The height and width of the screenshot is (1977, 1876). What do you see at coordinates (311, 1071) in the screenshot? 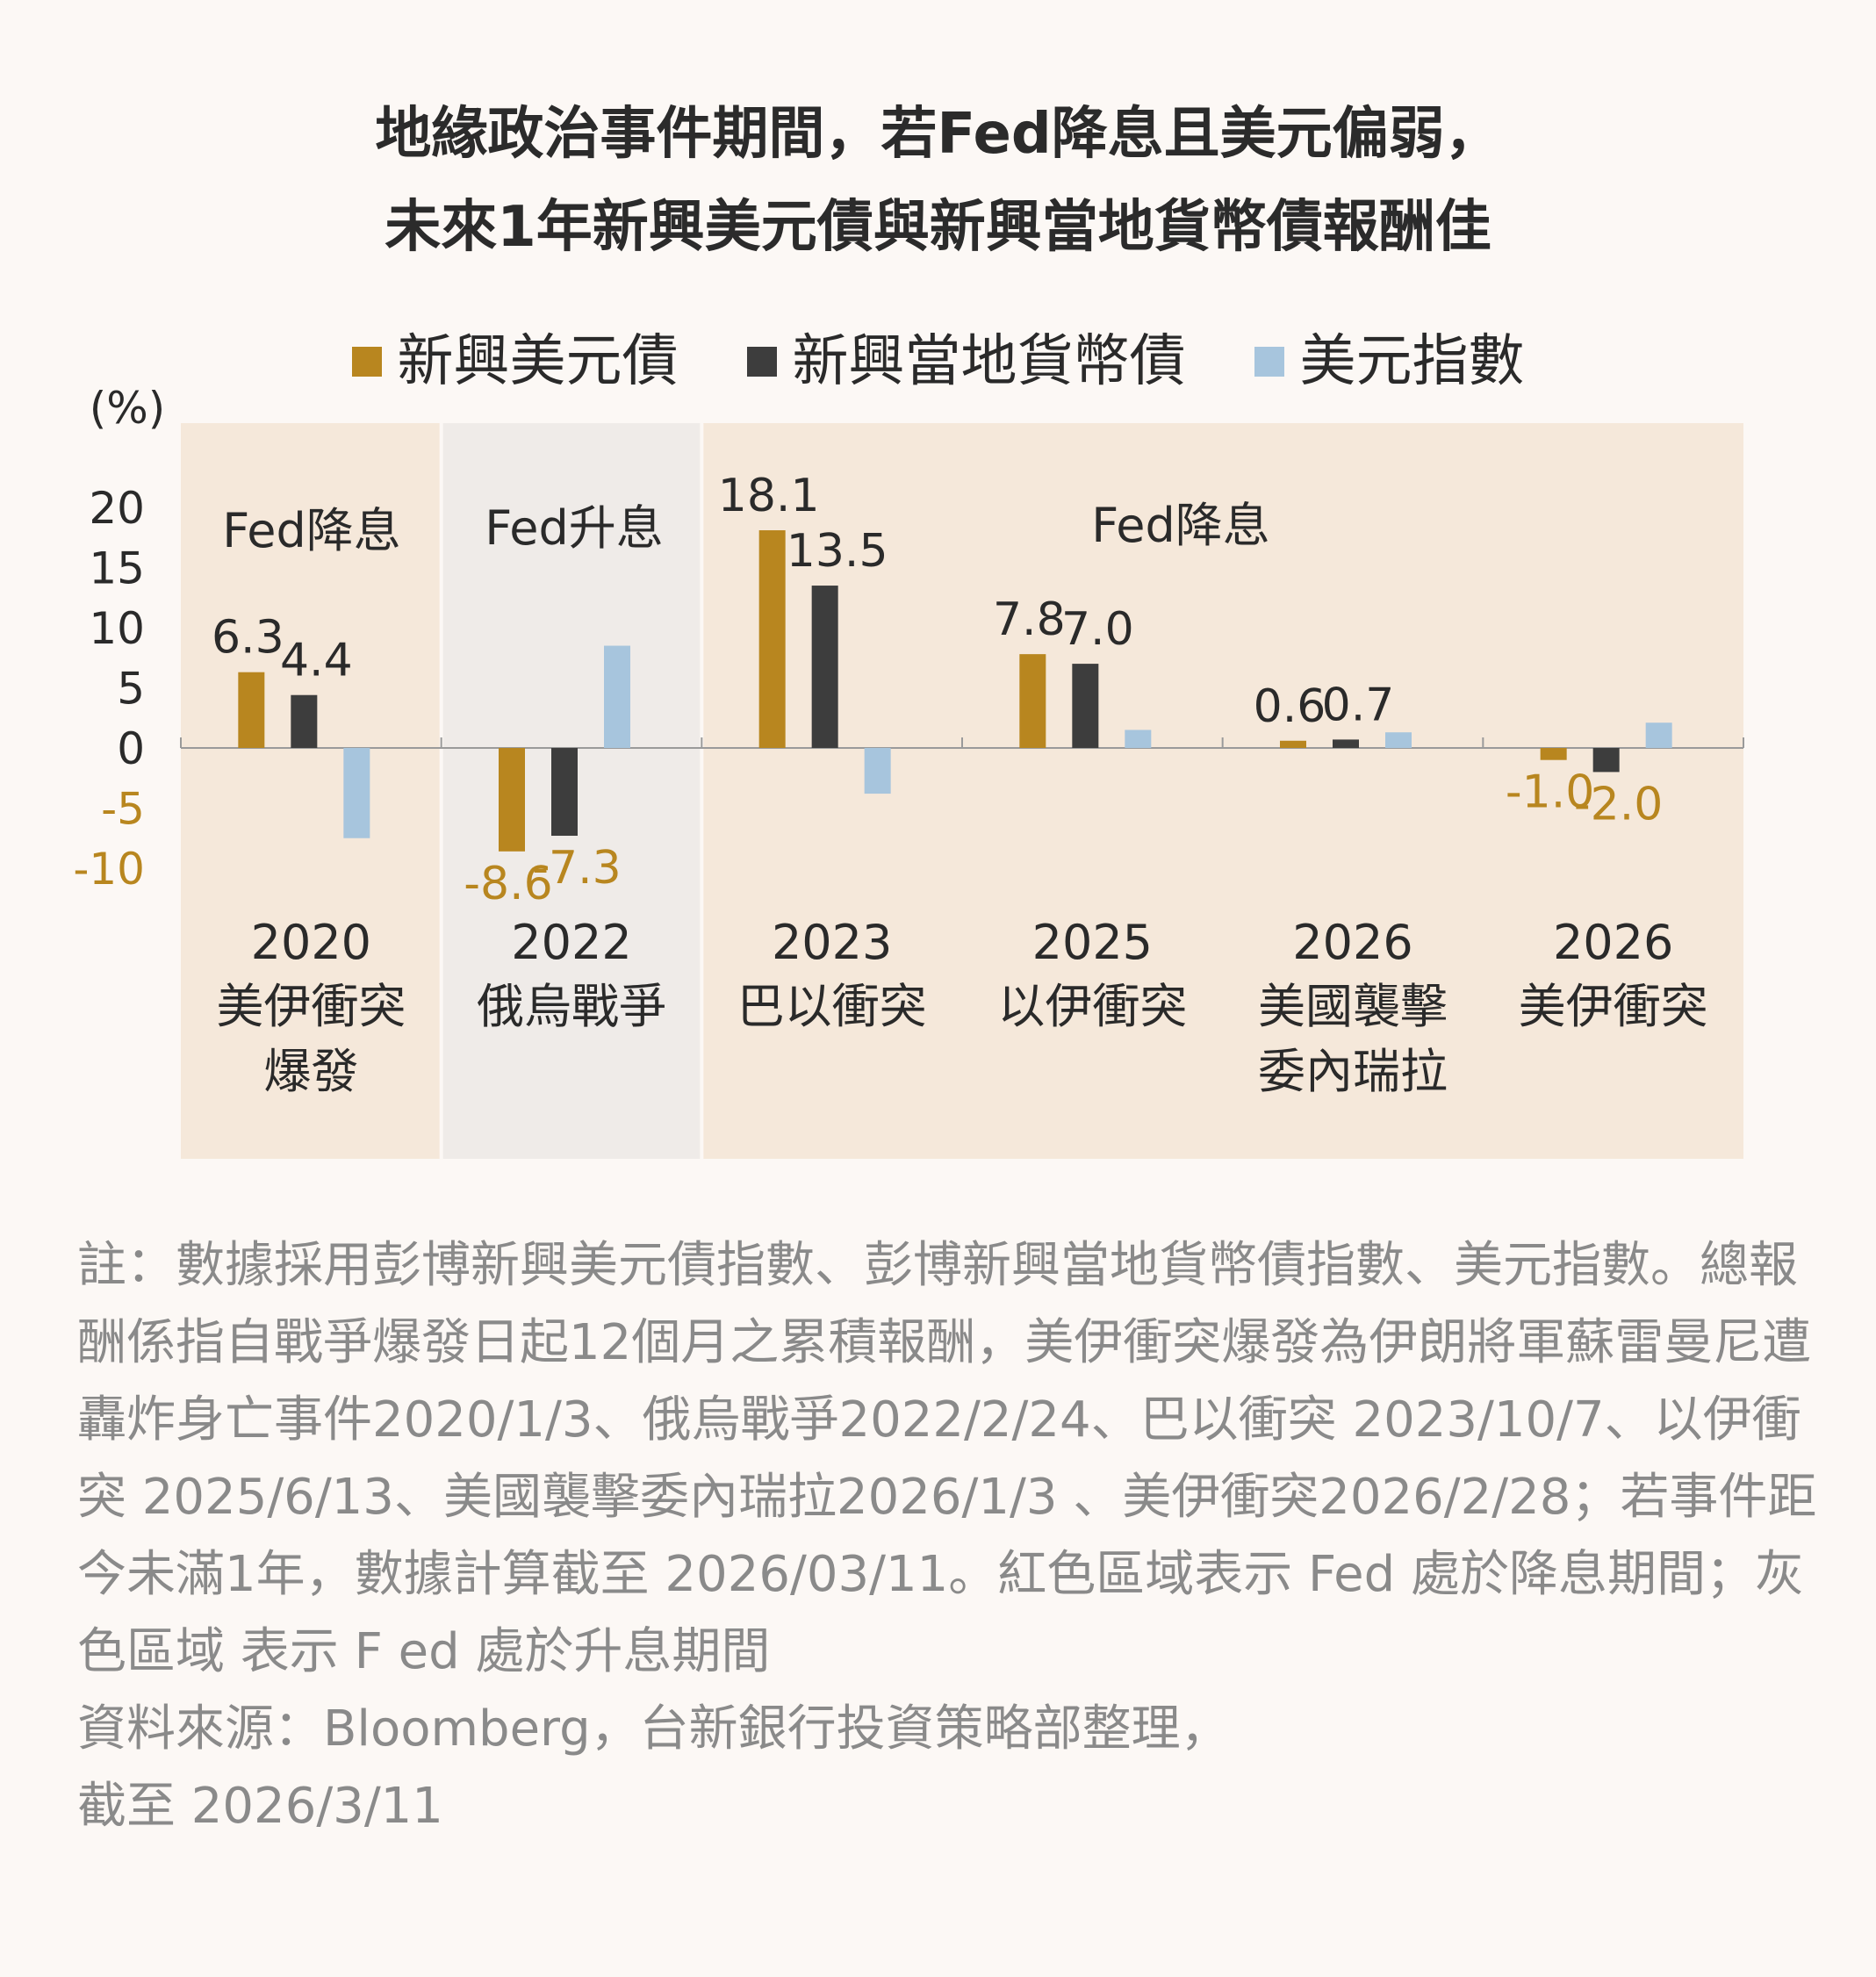
I see `category-label-1-2: 爆發` at bounding box center [311, 1071].